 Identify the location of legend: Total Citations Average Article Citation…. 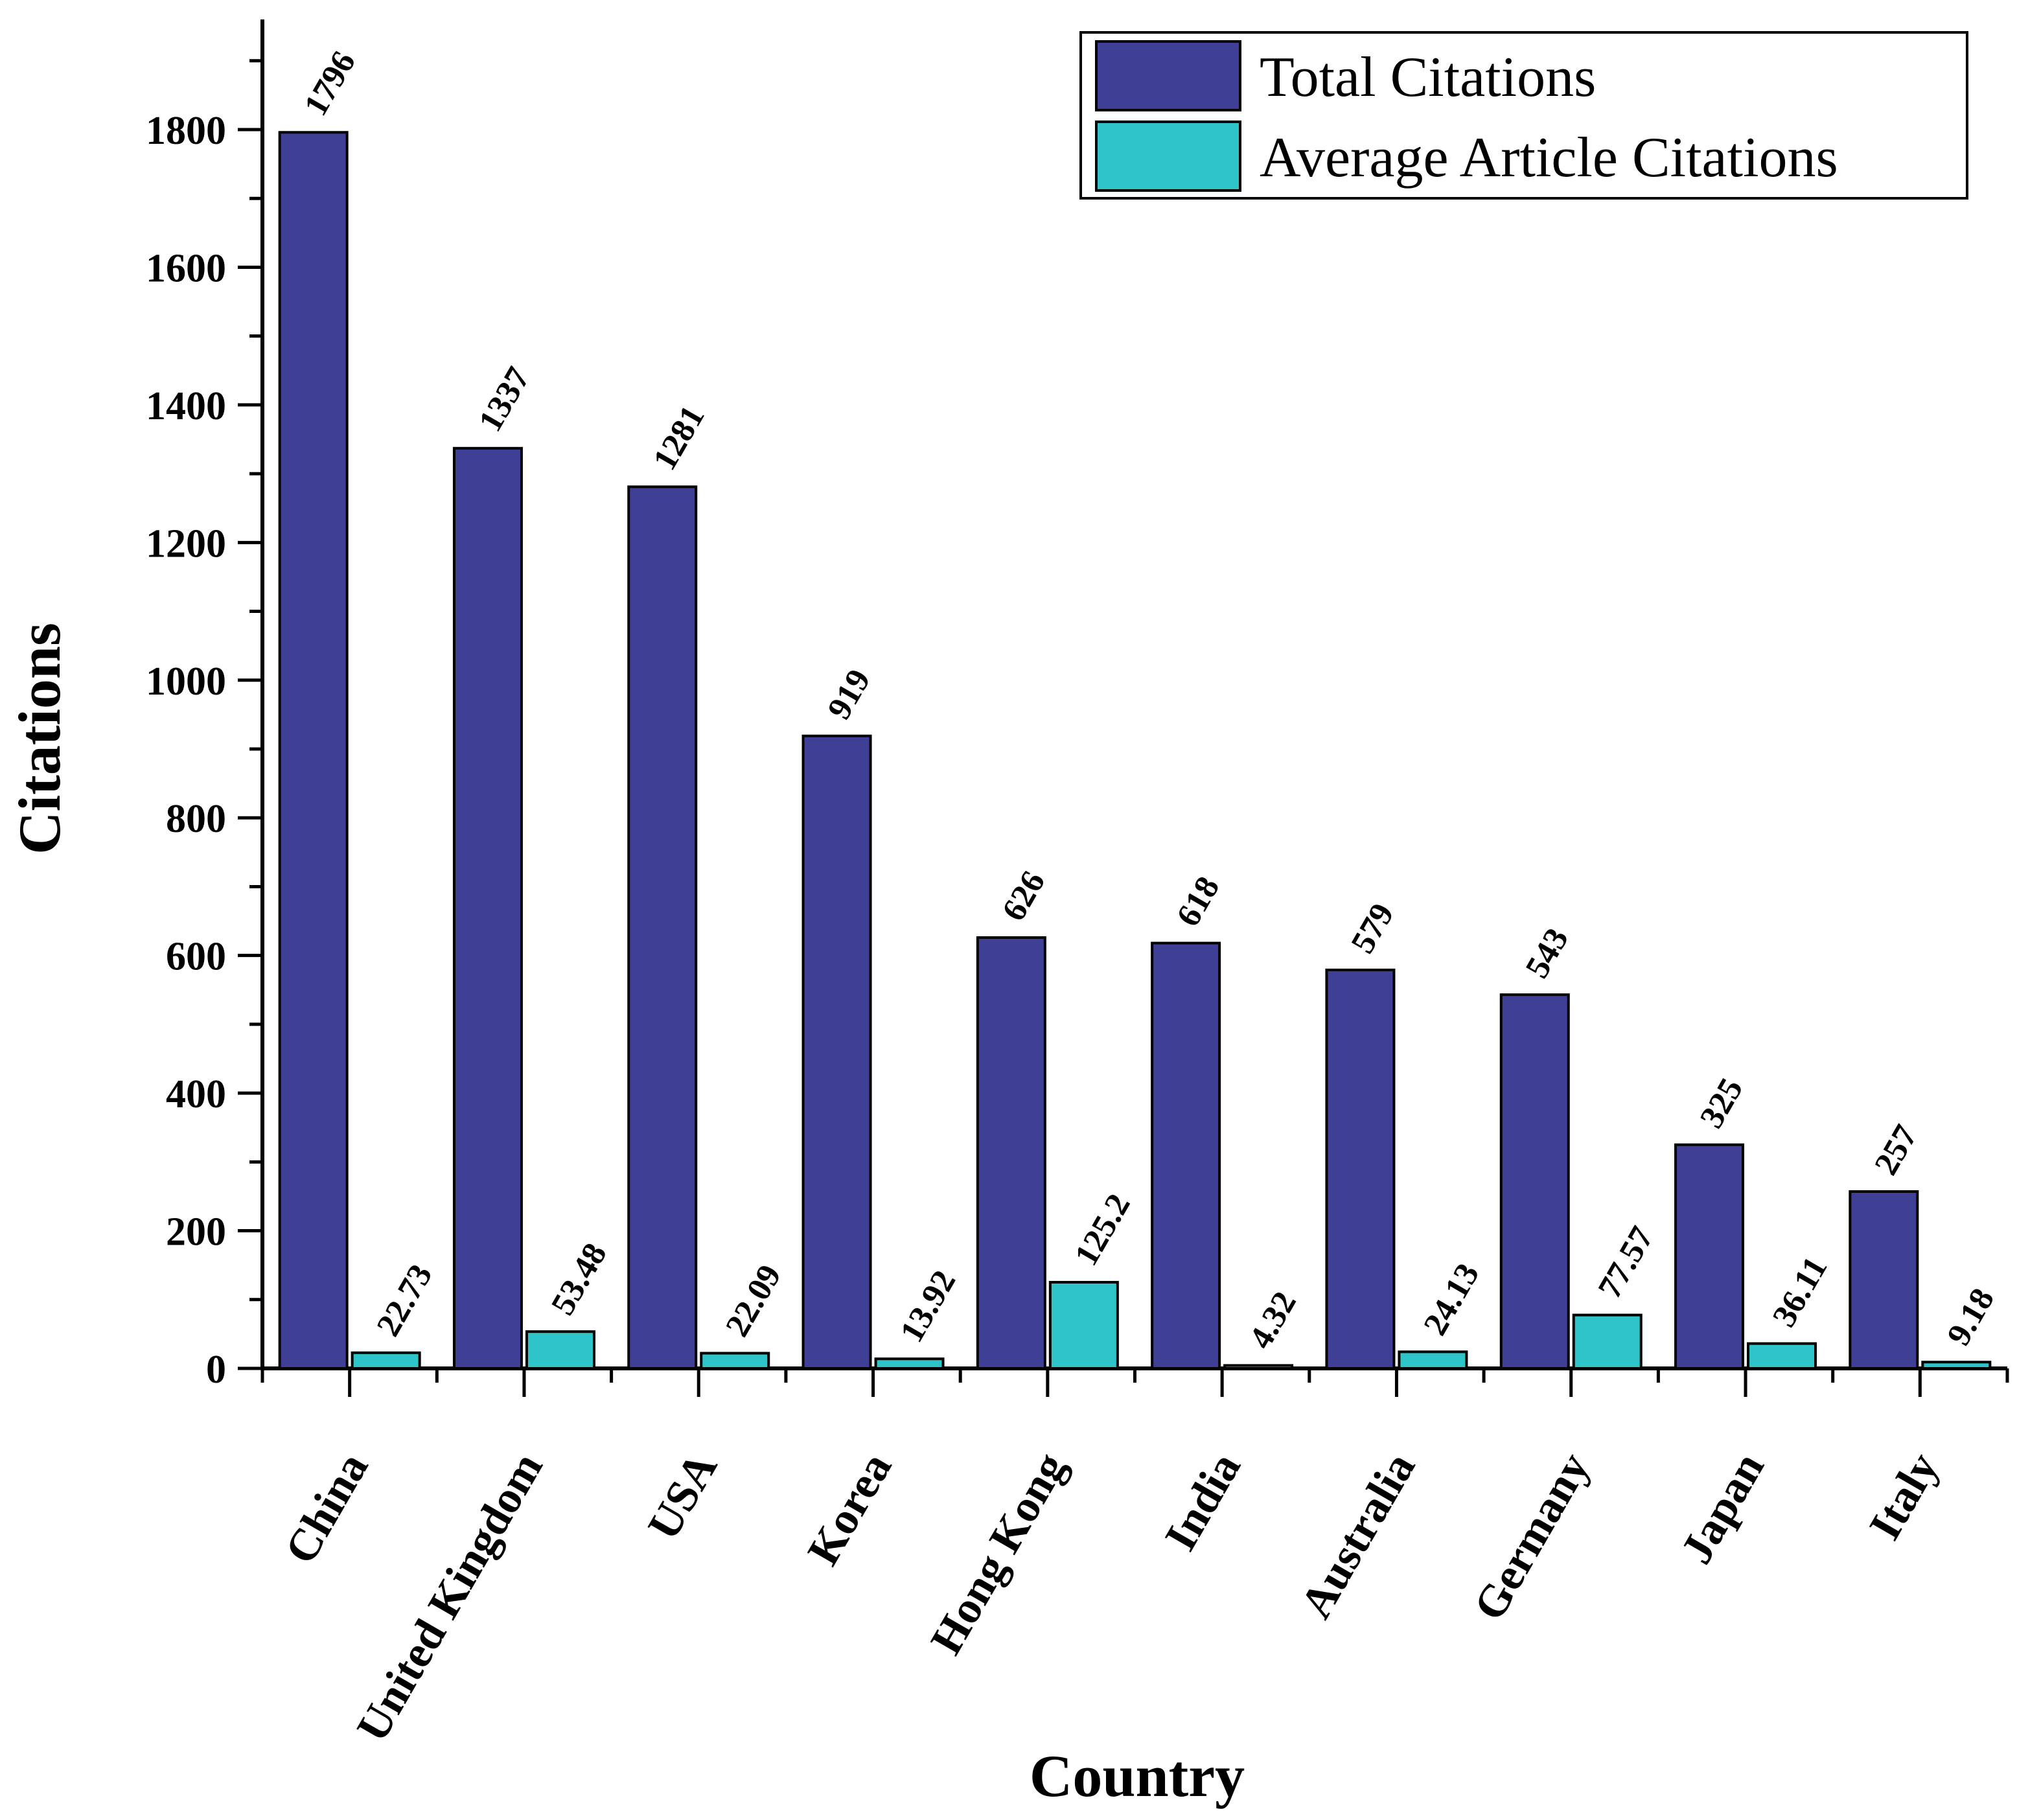
(1523, 115).